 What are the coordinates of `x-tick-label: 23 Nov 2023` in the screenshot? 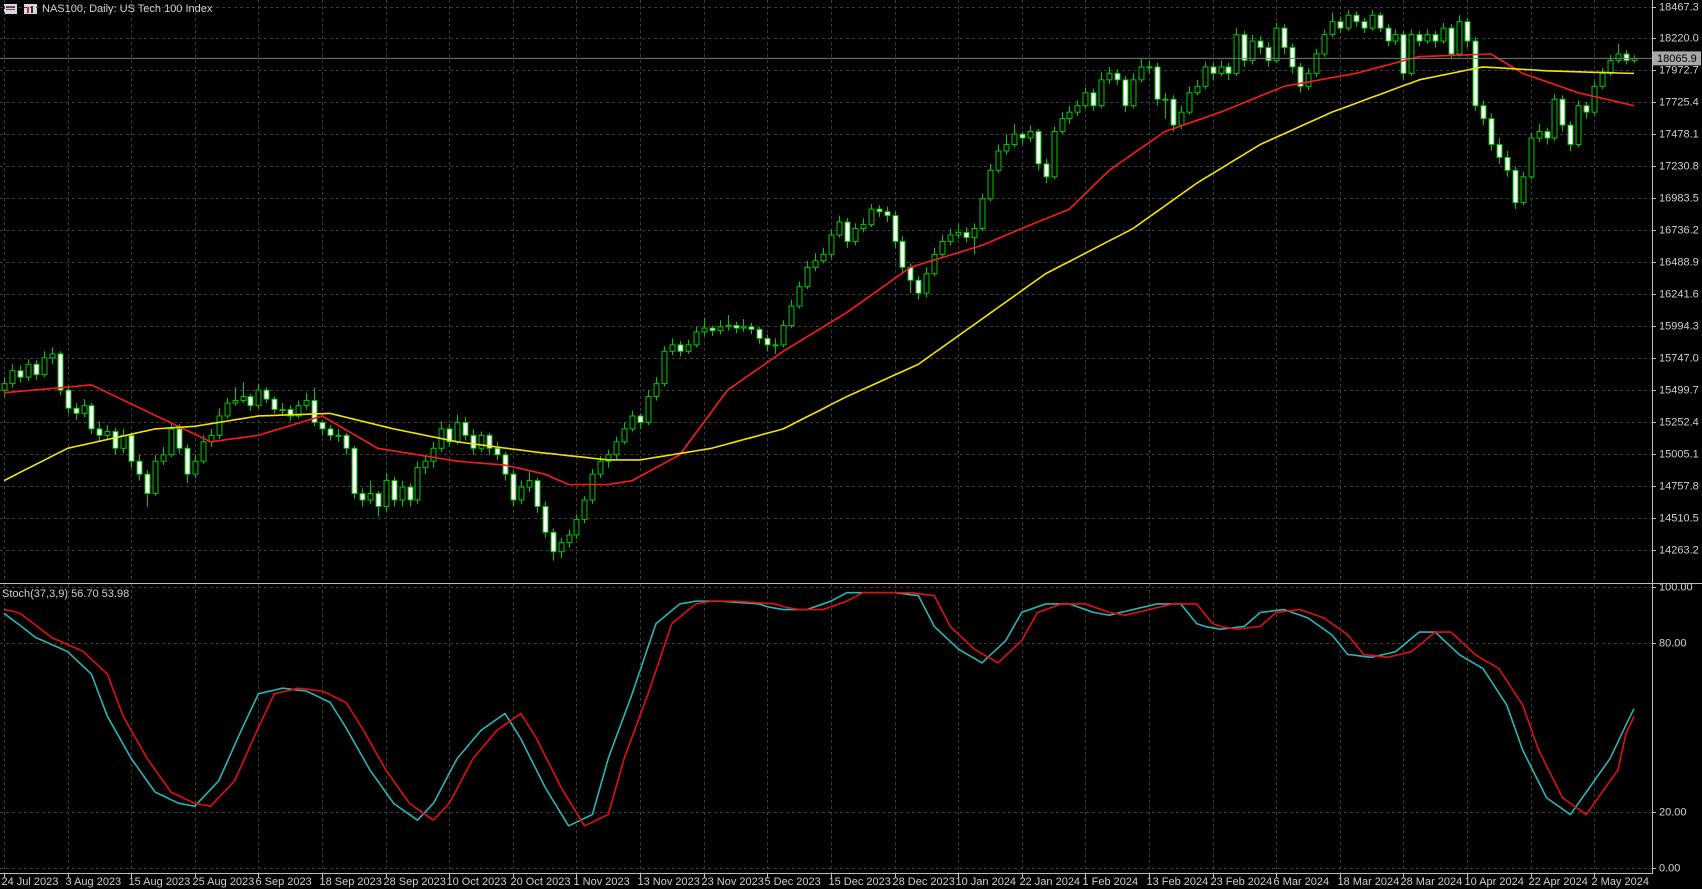 It's located at (733, 882).